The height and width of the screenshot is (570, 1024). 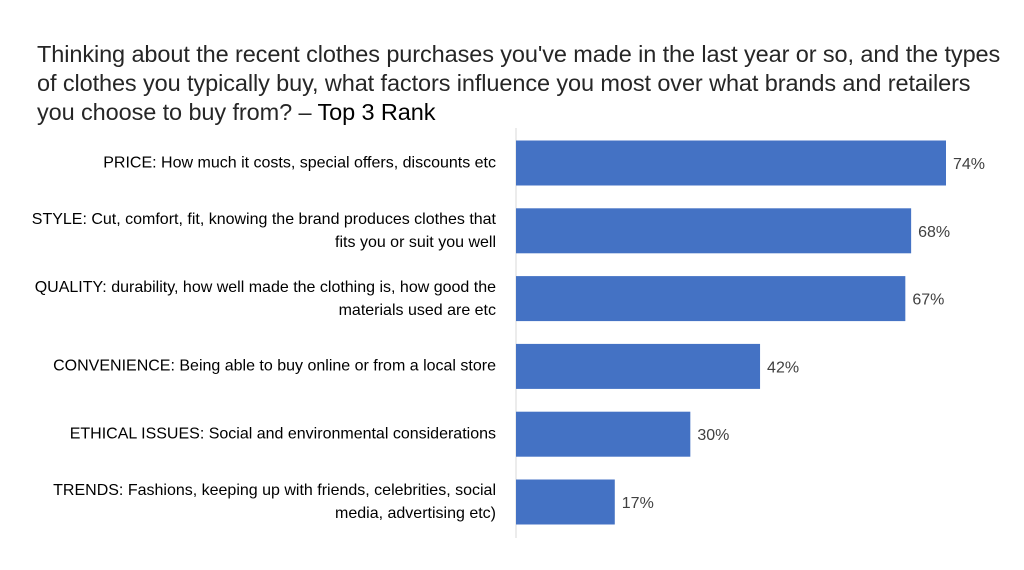 What do you see at coordinates (969, 164) in the screenshot?
I see `value-label-0: 74%` at bounding box center [969, 164].